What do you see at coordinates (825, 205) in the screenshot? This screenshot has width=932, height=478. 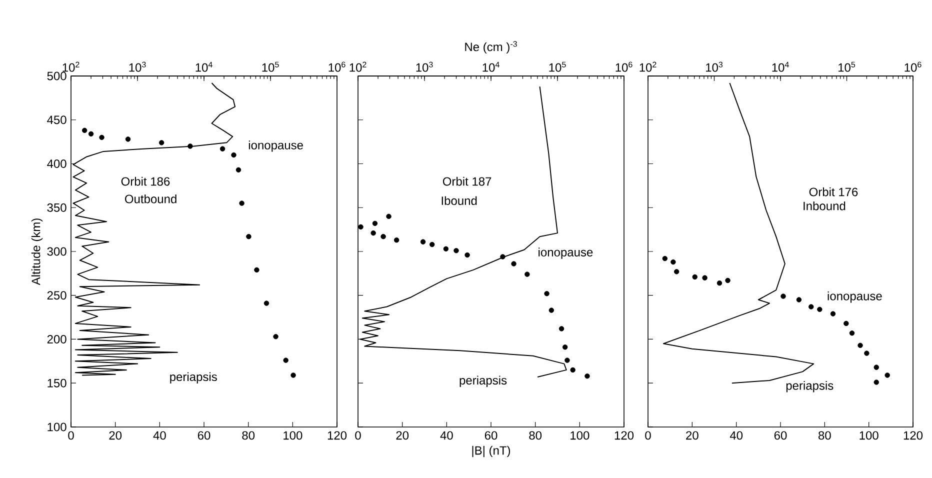 I see `annotation: Inbound` at bounding box center [825, 205].